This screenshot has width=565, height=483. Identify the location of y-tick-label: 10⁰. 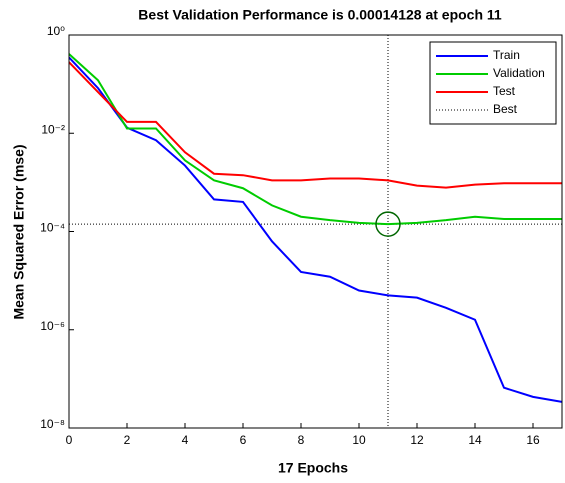
(56, 31).